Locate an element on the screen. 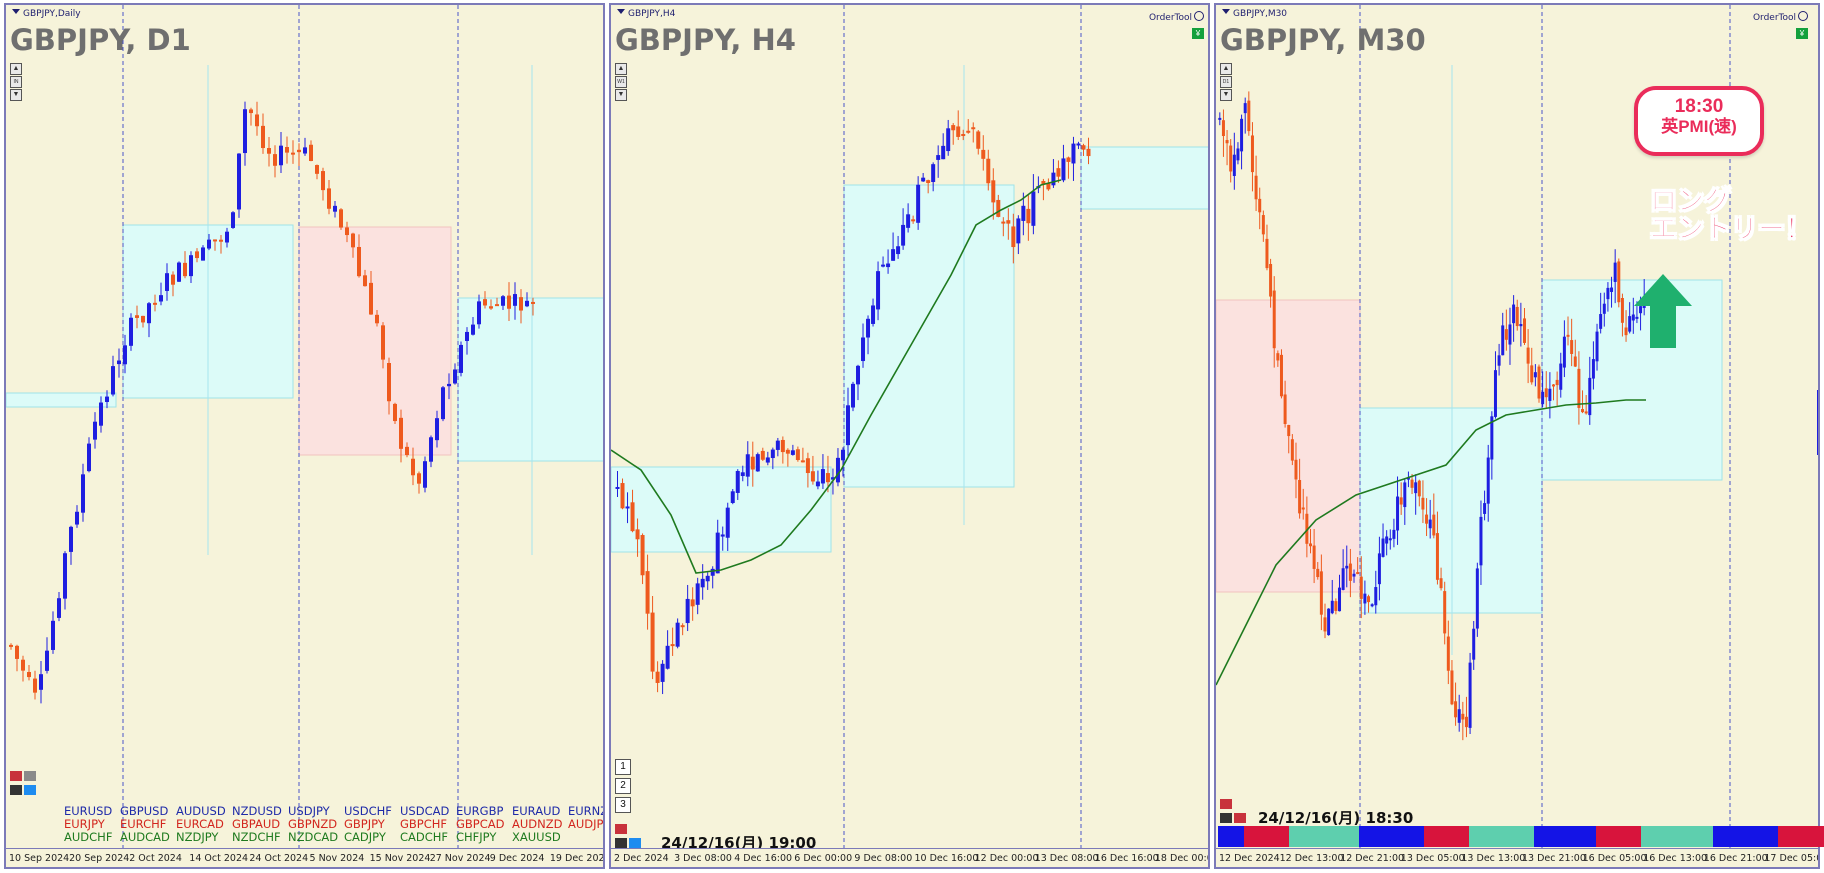 The height and width of the screenshot is (873, 1824). currency-pair: CADJPY is located at coordinates (365, 837).